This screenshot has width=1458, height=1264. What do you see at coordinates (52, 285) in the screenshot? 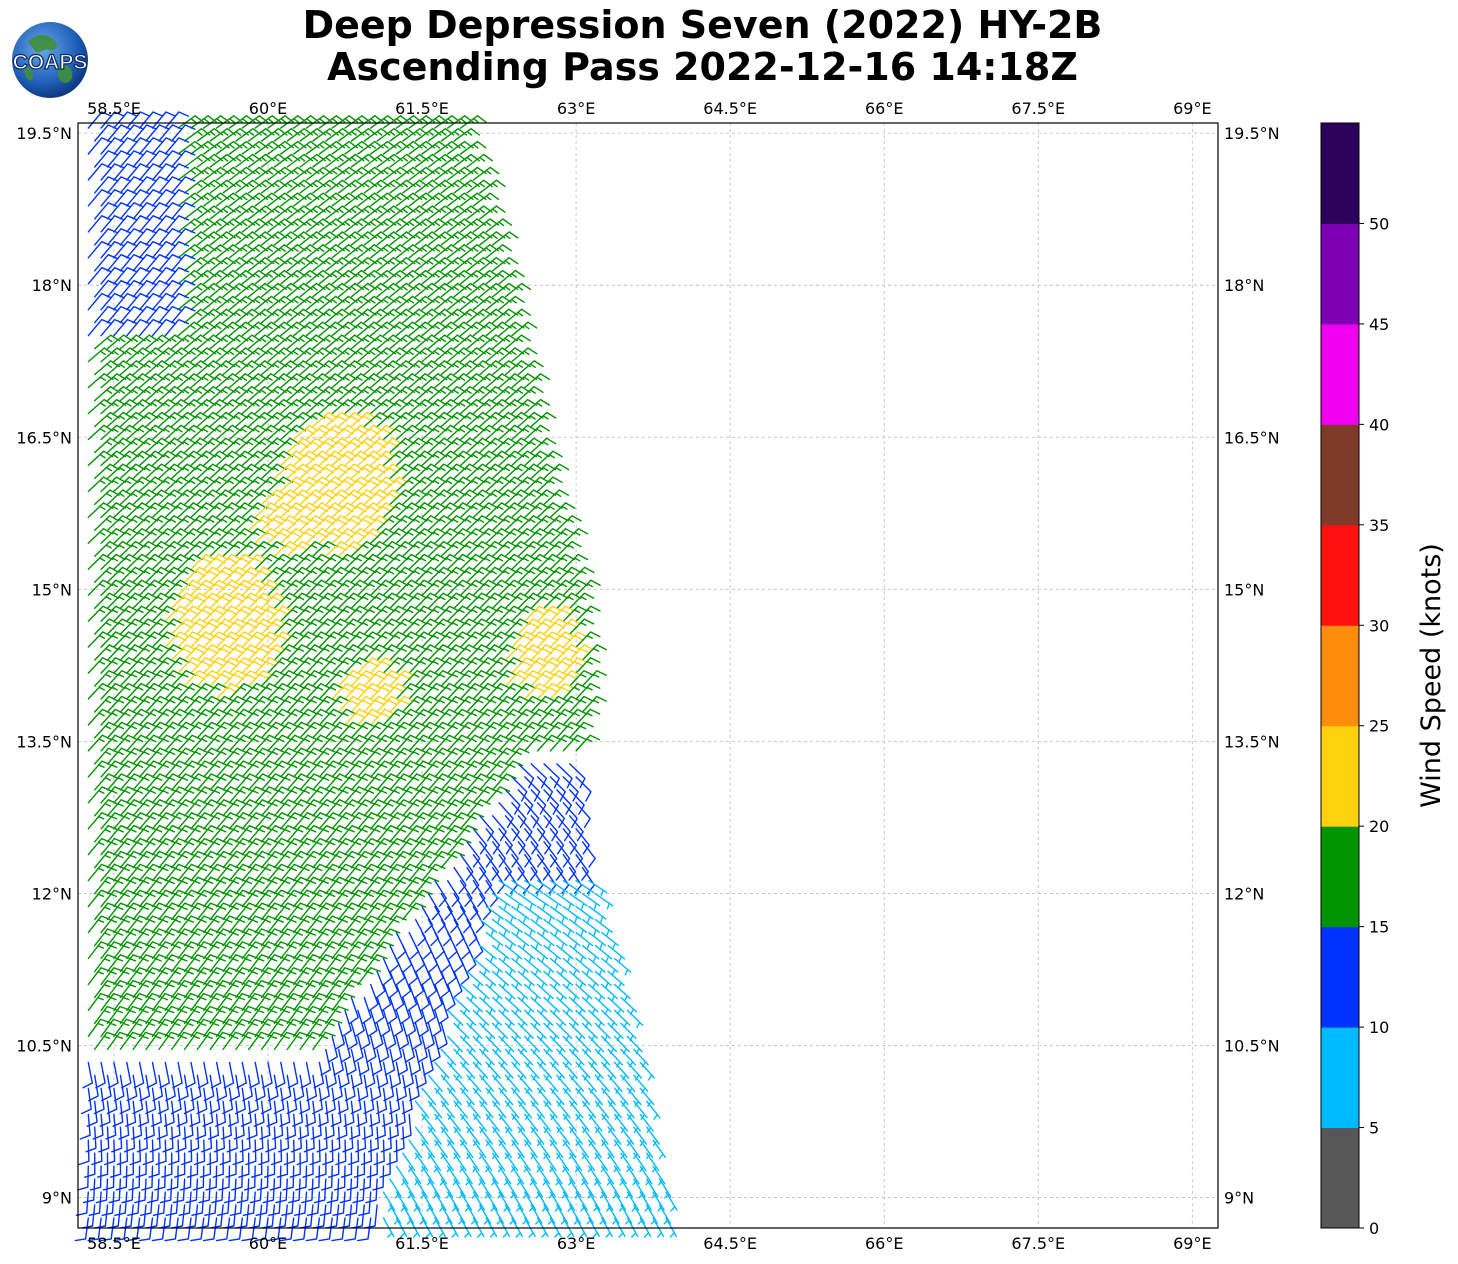
I see `lat-tick-left-1: 18°N` at bounding box center [52, 285].